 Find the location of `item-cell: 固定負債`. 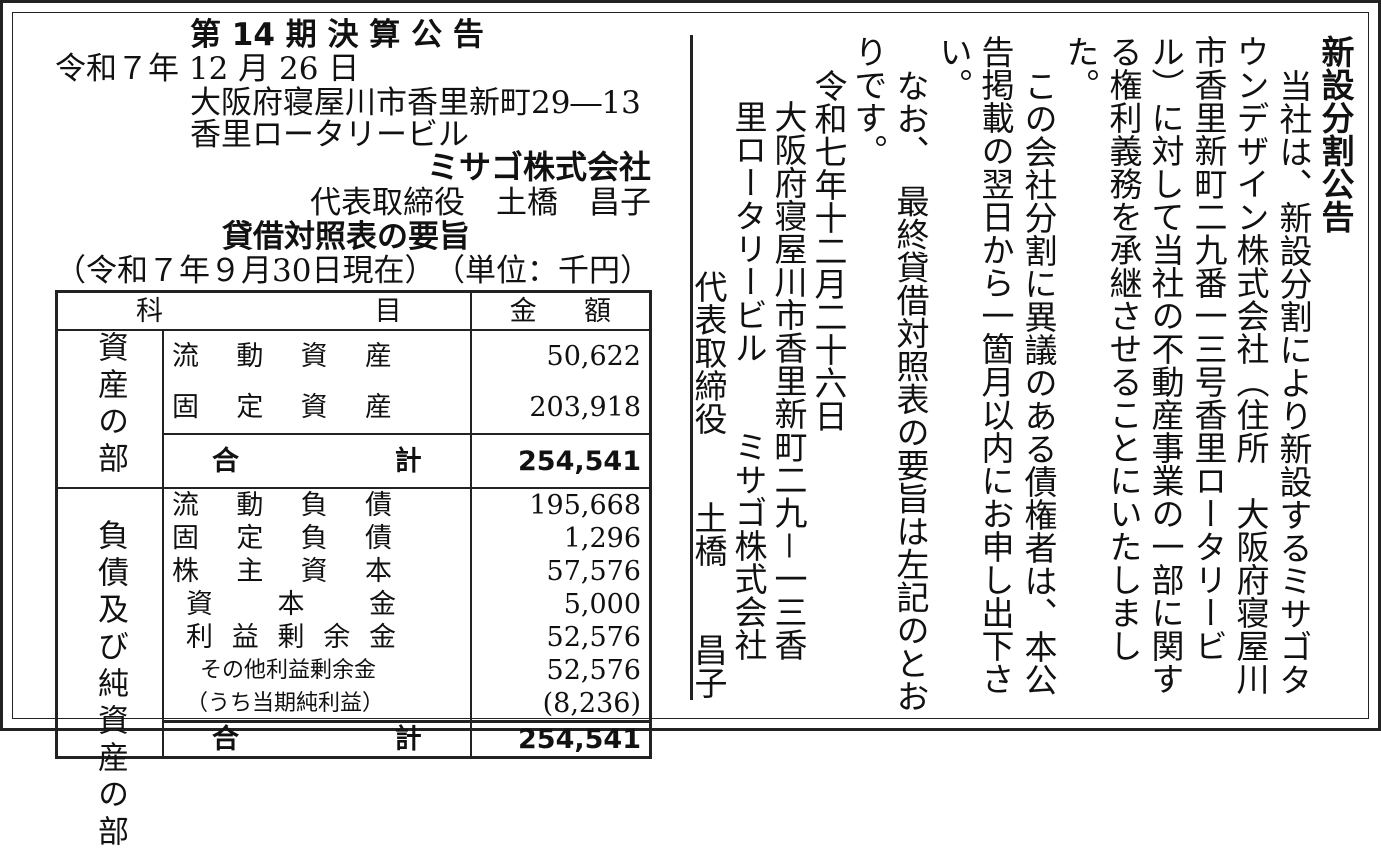

item-cell: 固定負債 is located at coordinates (317, 538).